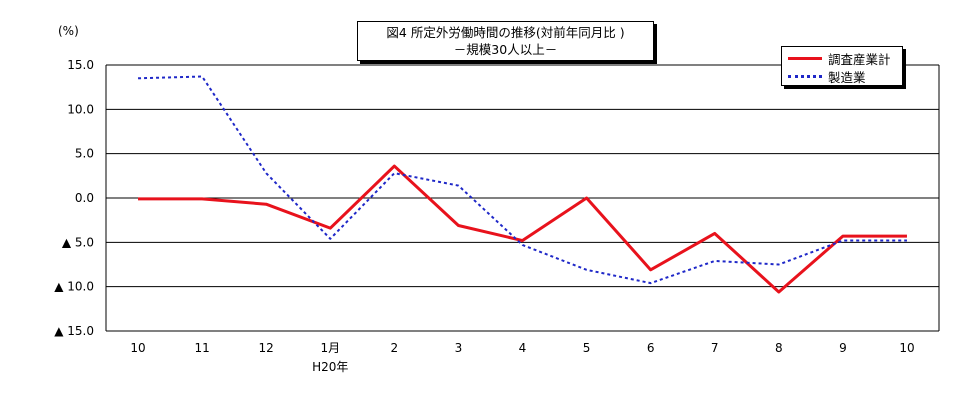 This screenshot has height=407, width=957. Describe the element at coordinates (779, 348) in the screenshot. I see `x-tick-label: 8` at that location.